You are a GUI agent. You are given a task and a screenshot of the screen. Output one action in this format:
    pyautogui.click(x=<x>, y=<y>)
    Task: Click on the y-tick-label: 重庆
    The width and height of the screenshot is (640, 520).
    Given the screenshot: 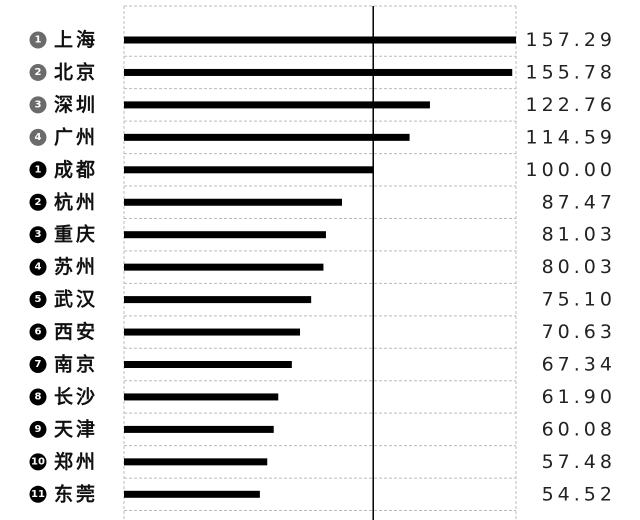 What is the action you would take?
    pyautogui.click(x=76, y=234)
    